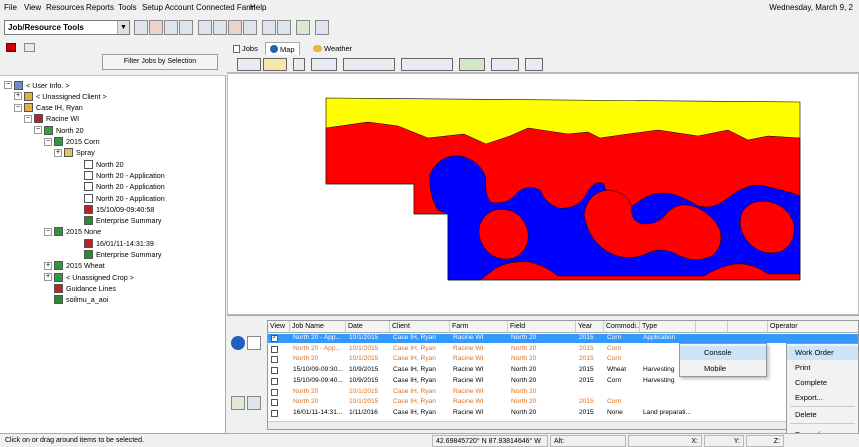 The image size is (859, 447). What do you see at coordinates (249, 64) in the screenshot?
I see `map-select-tool-icon` at bounding box center [249, 64].